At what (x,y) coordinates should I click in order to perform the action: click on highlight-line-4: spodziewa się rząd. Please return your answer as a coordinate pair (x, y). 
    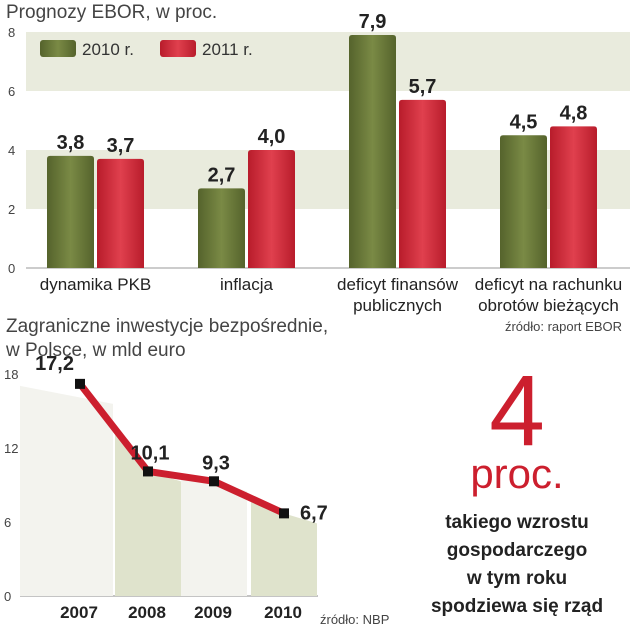
    Looking at the image, I should click on (517, 606).